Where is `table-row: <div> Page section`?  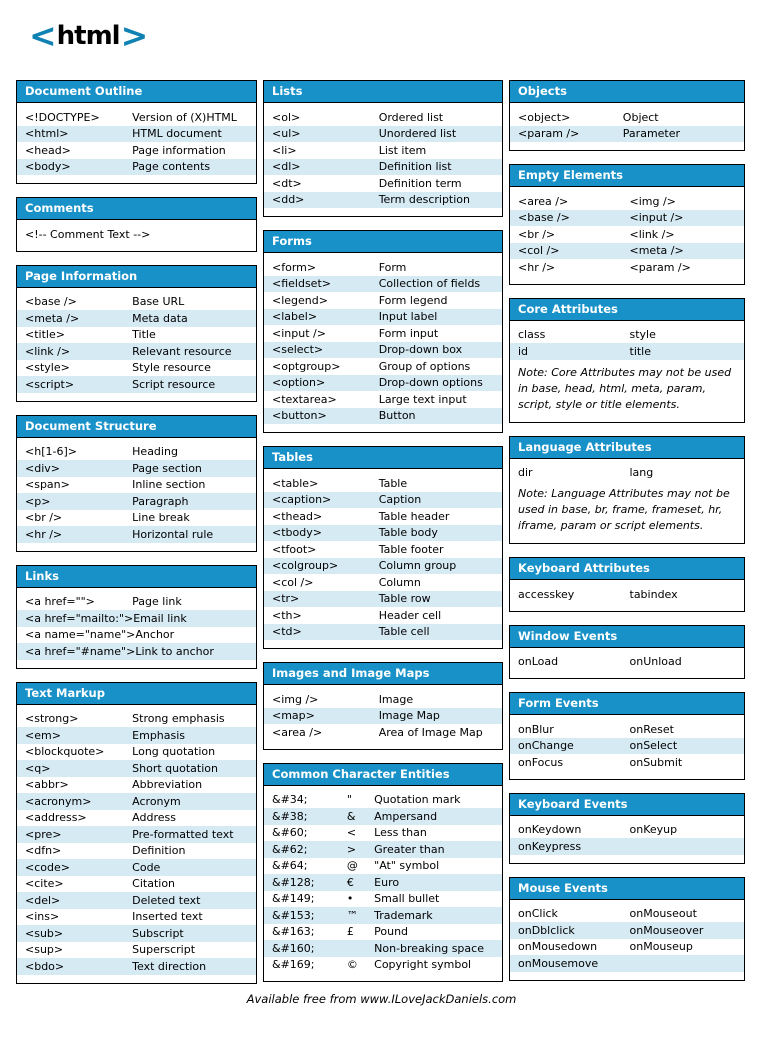 table-row: <div> Page section is located at coordinates (136, 468).